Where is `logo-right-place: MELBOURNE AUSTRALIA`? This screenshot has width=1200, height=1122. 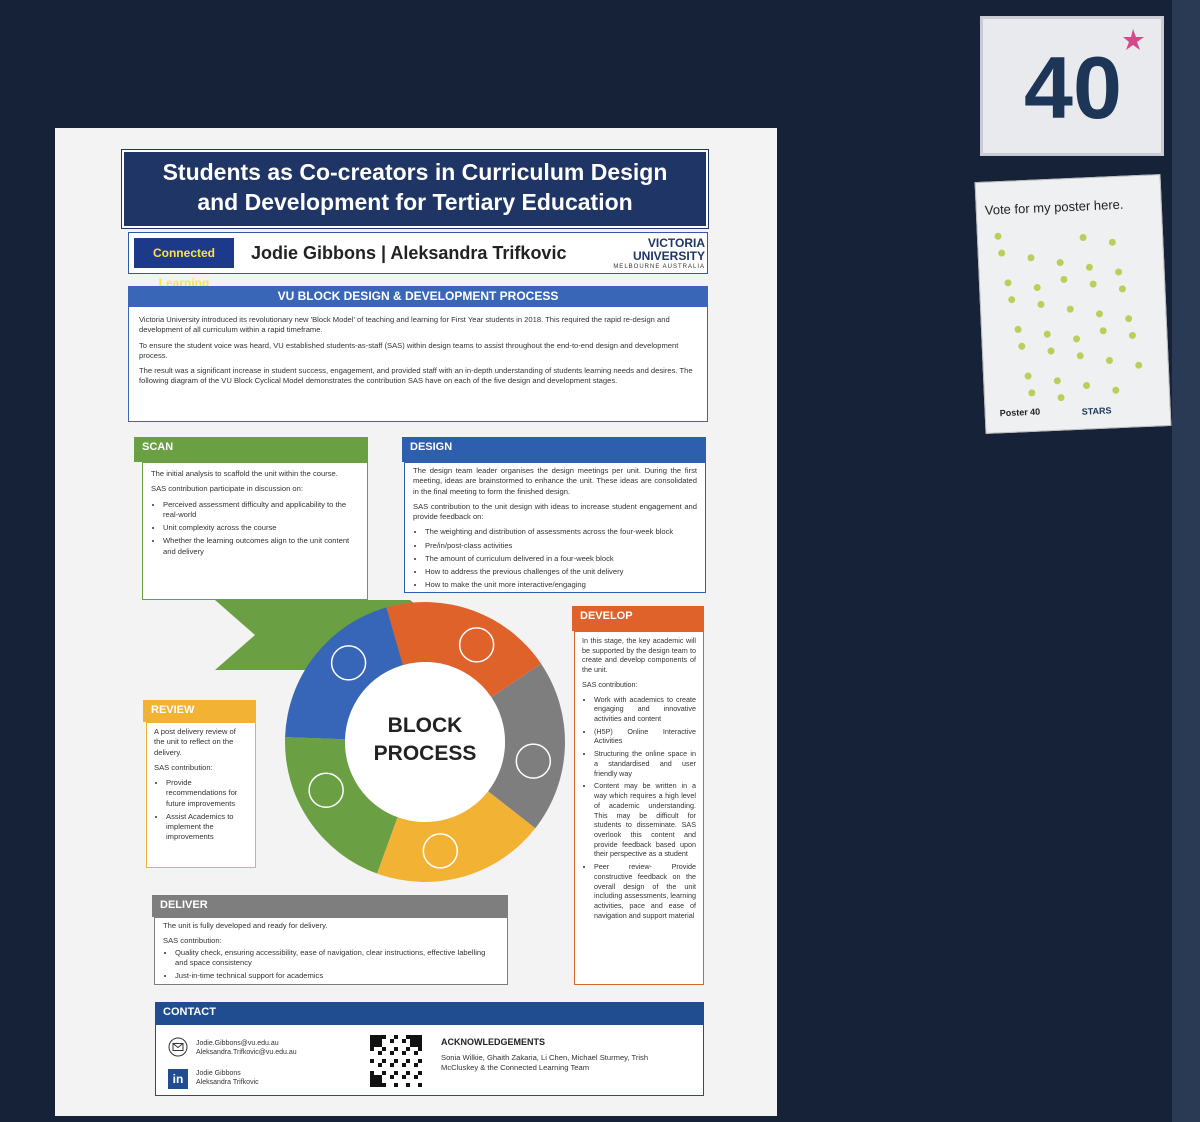 logo-right-place: MELBOURNE AUSTRALIA is located at coordinates (659, 267).